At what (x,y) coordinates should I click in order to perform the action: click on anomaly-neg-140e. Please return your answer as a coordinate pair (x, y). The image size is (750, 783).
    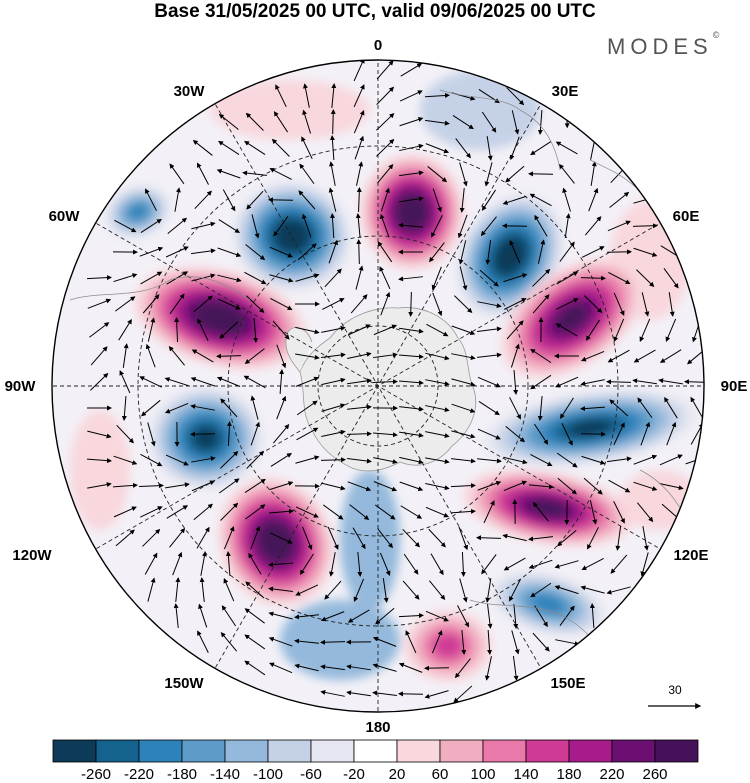
    Looking at the image, I should click on (548, 604).